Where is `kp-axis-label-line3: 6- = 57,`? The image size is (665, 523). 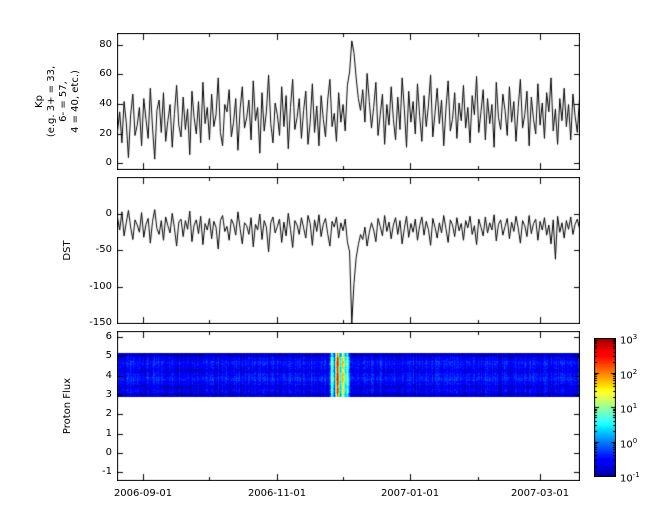 kp-axis-label-line3: 6- = 57, is located at coordinates (63, 101).